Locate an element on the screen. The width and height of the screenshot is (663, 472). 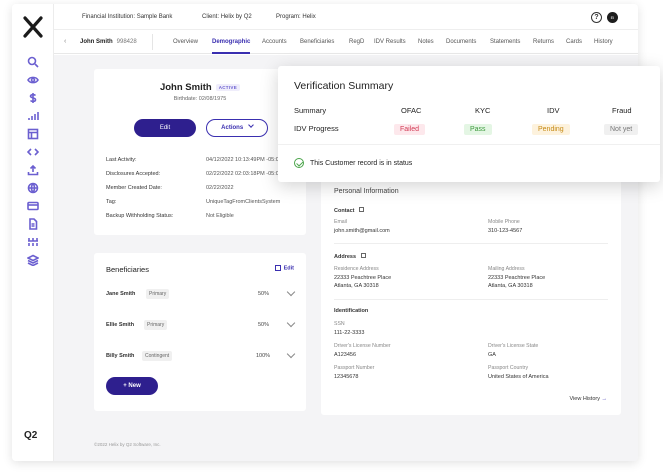
customer-id: 998428 is located at coordinates (126, 42).